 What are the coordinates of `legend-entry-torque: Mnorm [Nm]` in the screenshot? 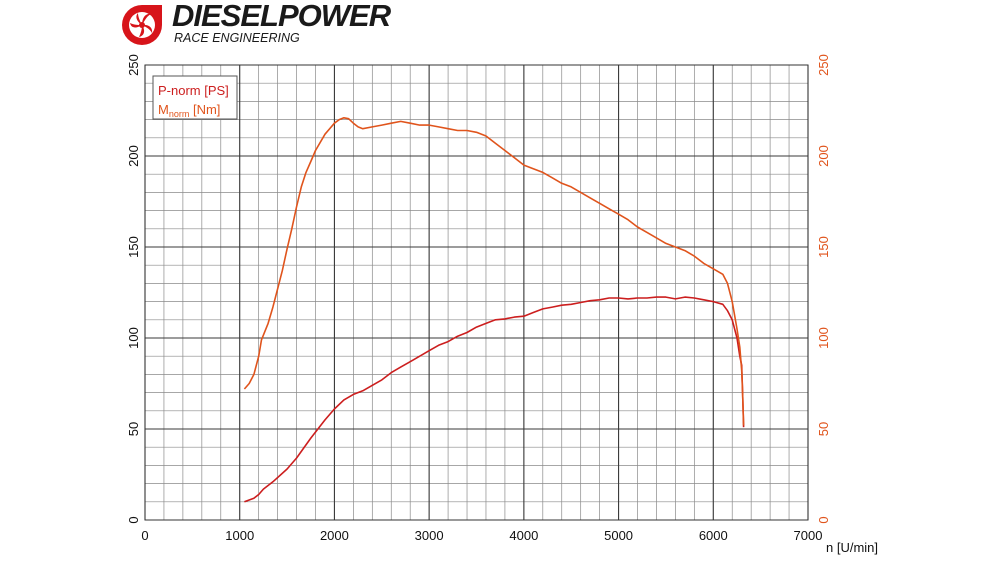 It's located at (189, 110).